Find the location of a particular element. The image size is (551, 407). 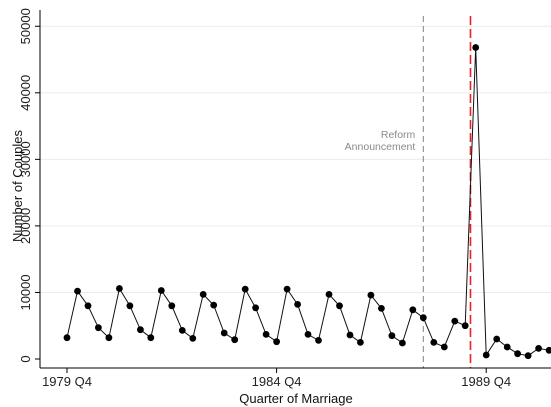

x-axis-title: Quarter of Marriage is located at coordinates (295, 398).